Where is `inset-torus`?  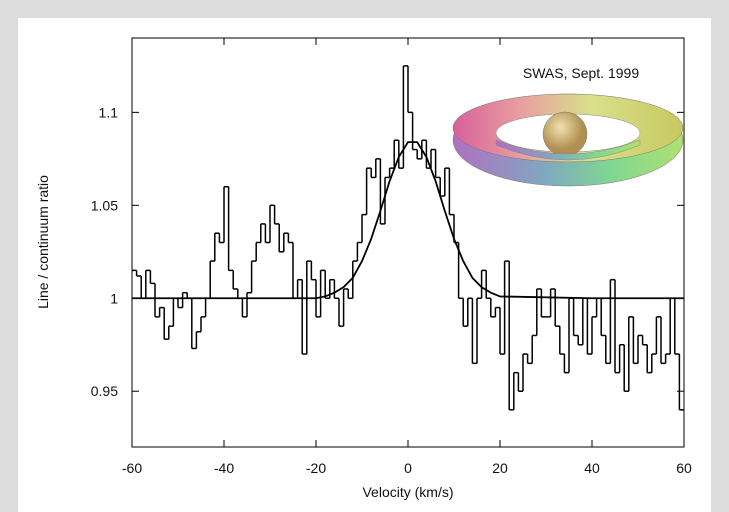
inset-torus is located at coordinates (568, 140).